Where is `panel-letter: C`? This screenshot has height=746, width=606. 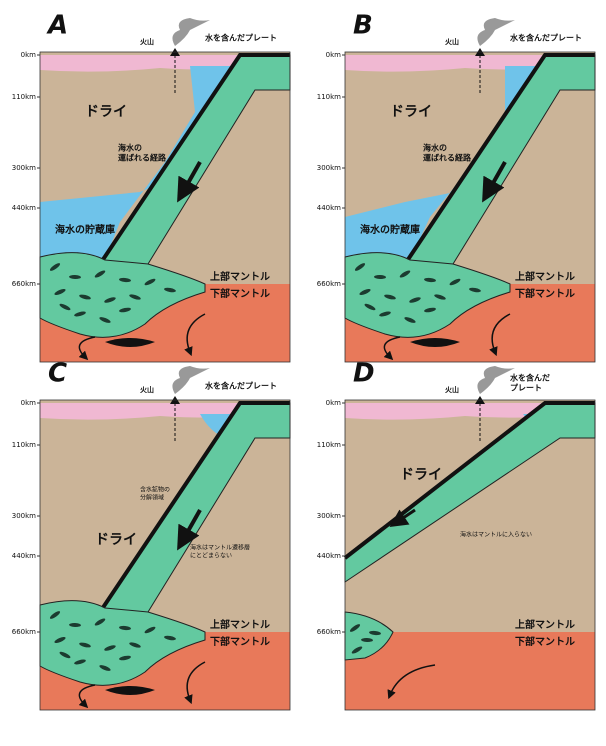 panel-letter: C is located at coordinates (57, 374).